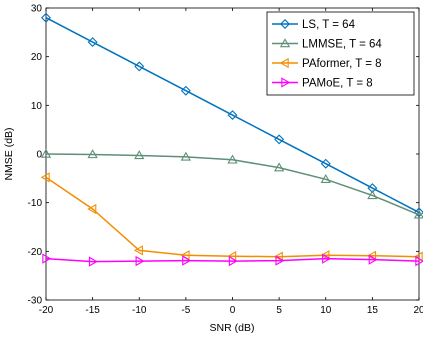 The image size is (423, 341). Describe the element at coordinates (35, 301) in the screenshot. I see `y-tick-label: -30` at that location.